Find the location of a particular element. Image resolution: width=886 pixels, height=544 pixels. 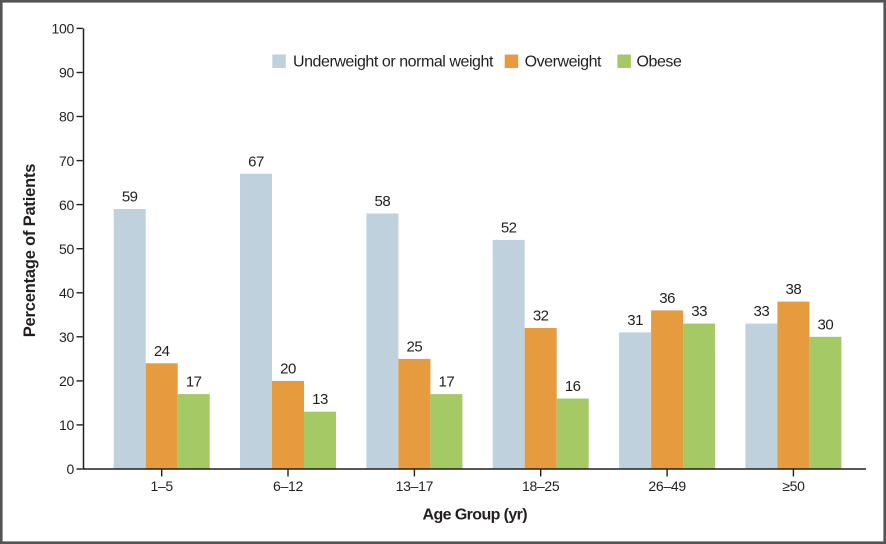

svg-text: 38 is located at coordinates (794, 289).